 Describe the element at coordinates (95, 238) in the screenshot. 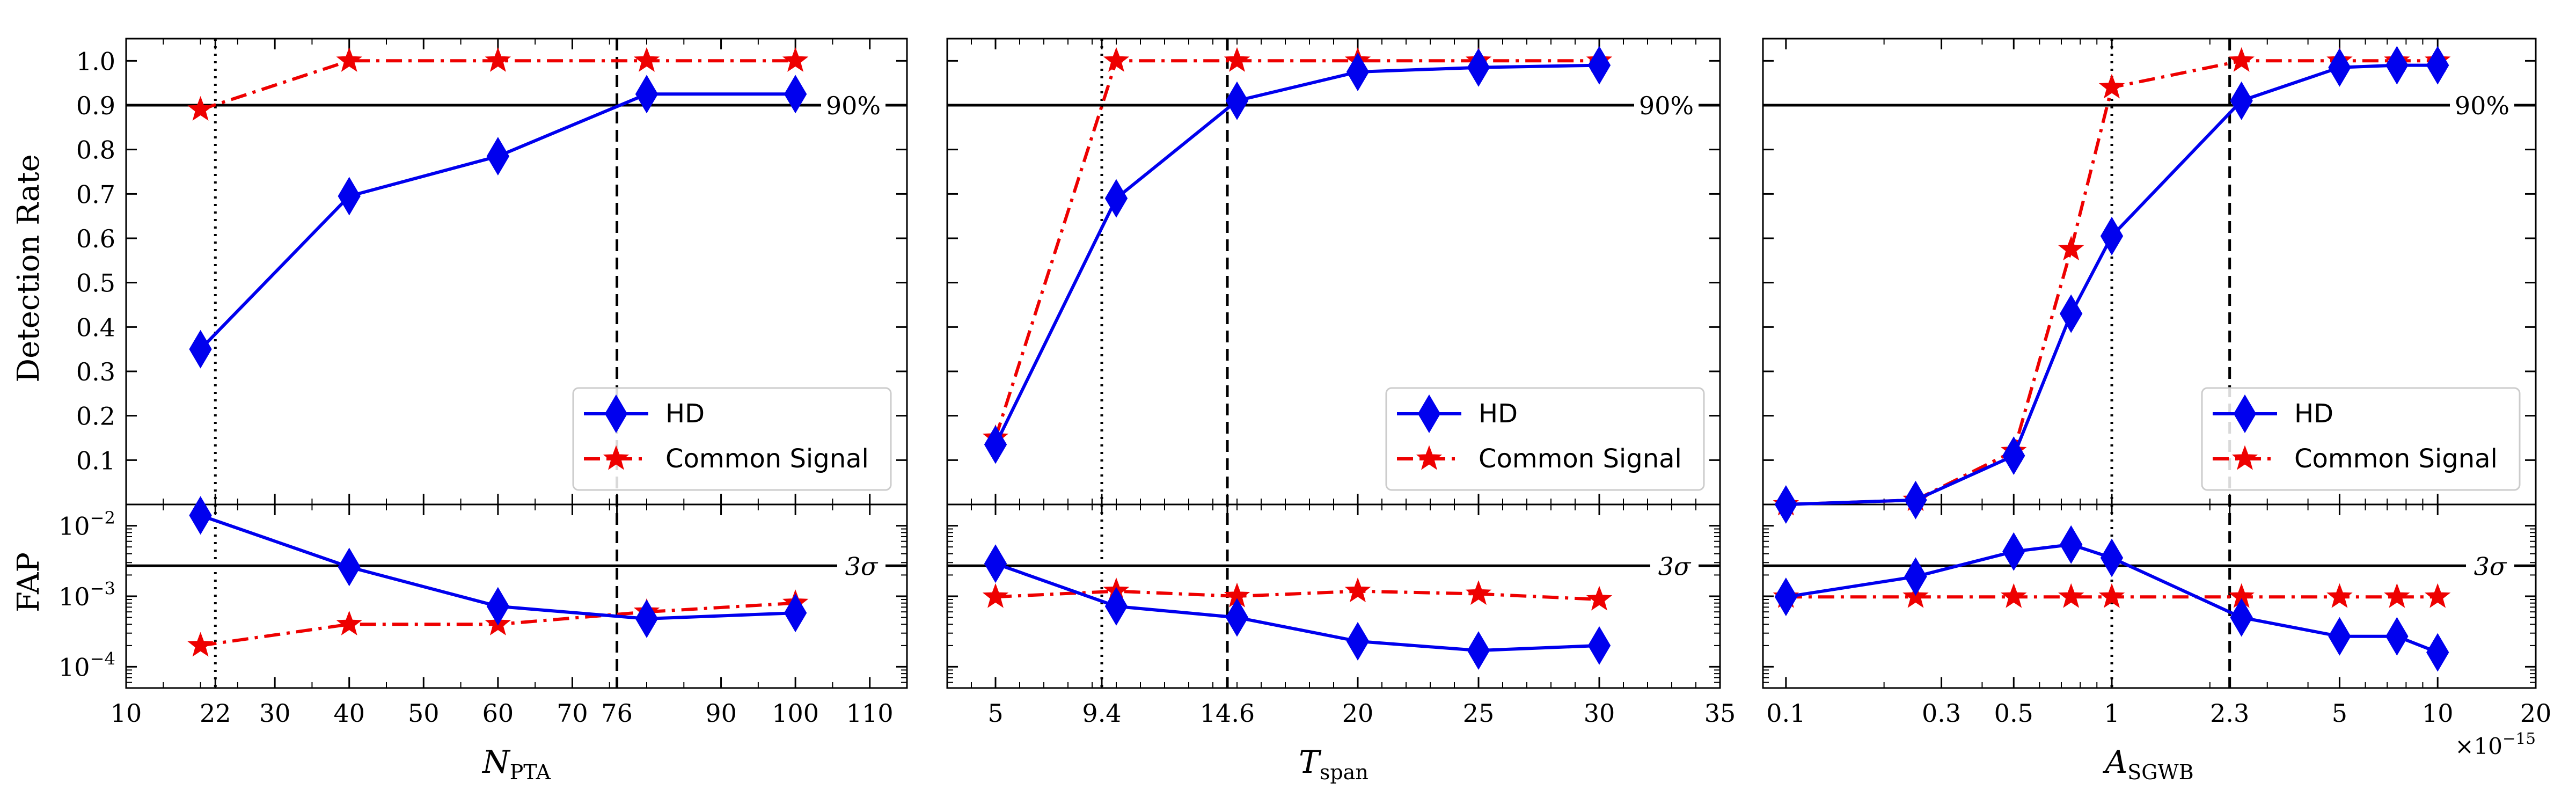

I see `ytick-label-top: 0.6` at that location.